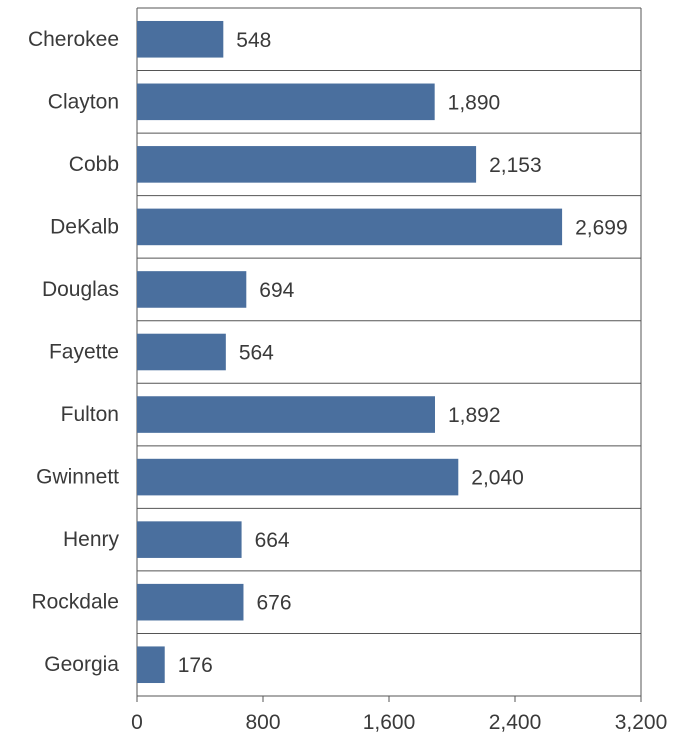 This screenshot has width=690, height=740. I want to click on category-label: Cobb, so click(94, 164).